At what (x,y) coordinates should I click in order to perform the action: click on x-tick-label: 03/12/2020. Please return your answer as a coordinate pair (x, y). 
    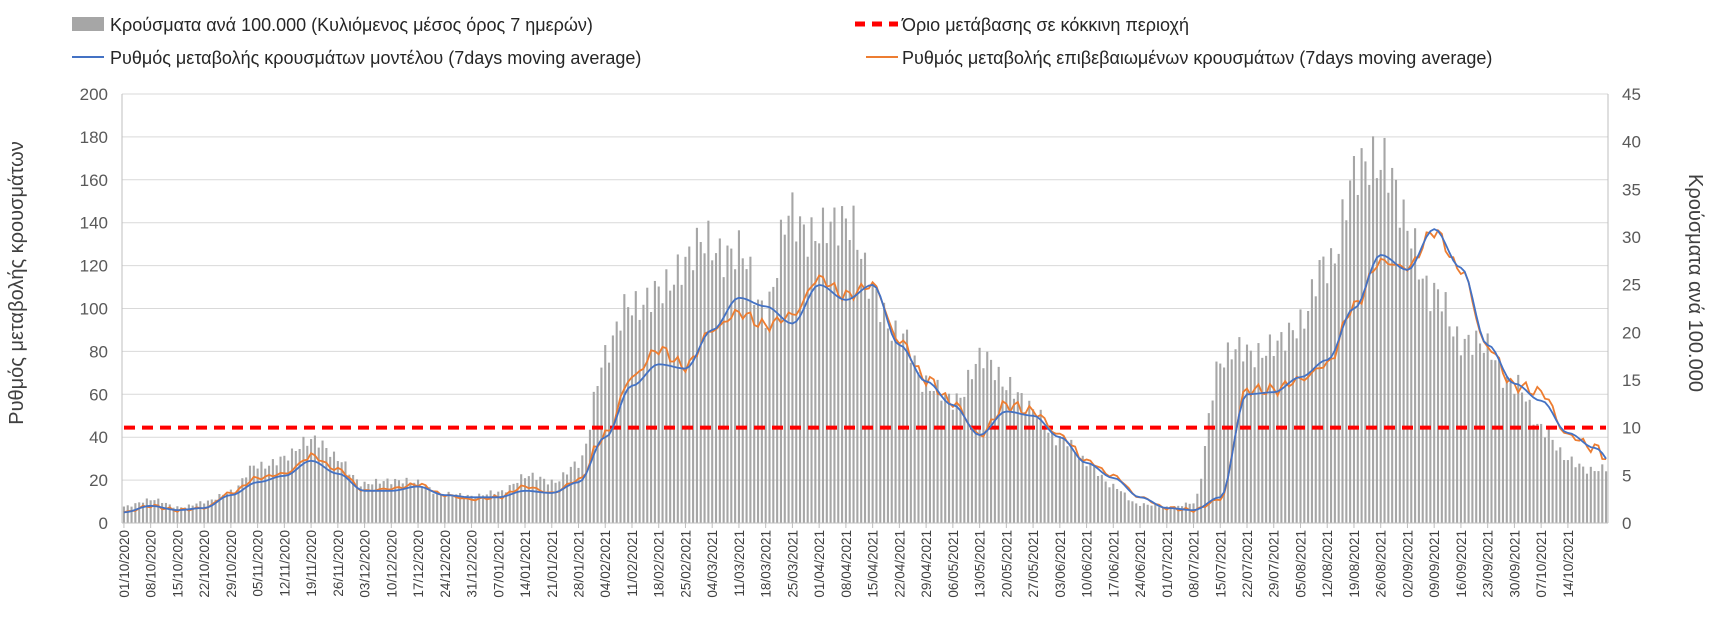
    Looking at the image, I should click on (365, 564).